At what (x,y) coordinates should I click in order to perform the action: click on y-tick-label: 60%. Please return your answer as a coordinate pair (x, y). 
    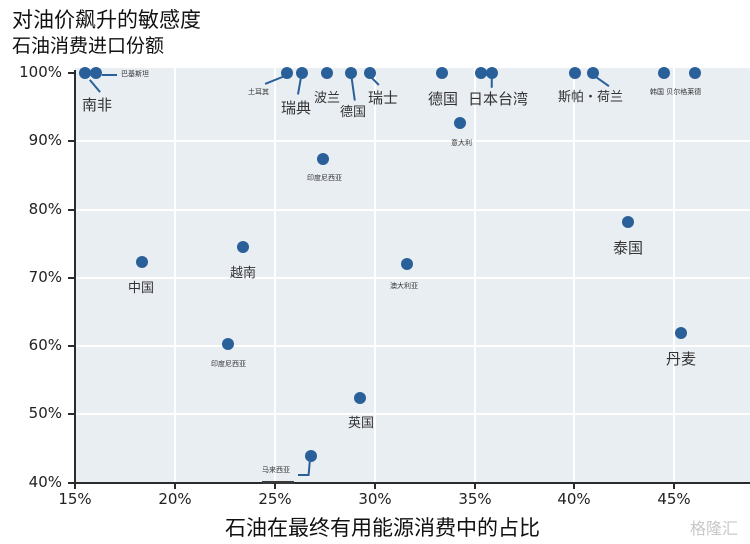
    Looking at the image, I should click on (45, 345).